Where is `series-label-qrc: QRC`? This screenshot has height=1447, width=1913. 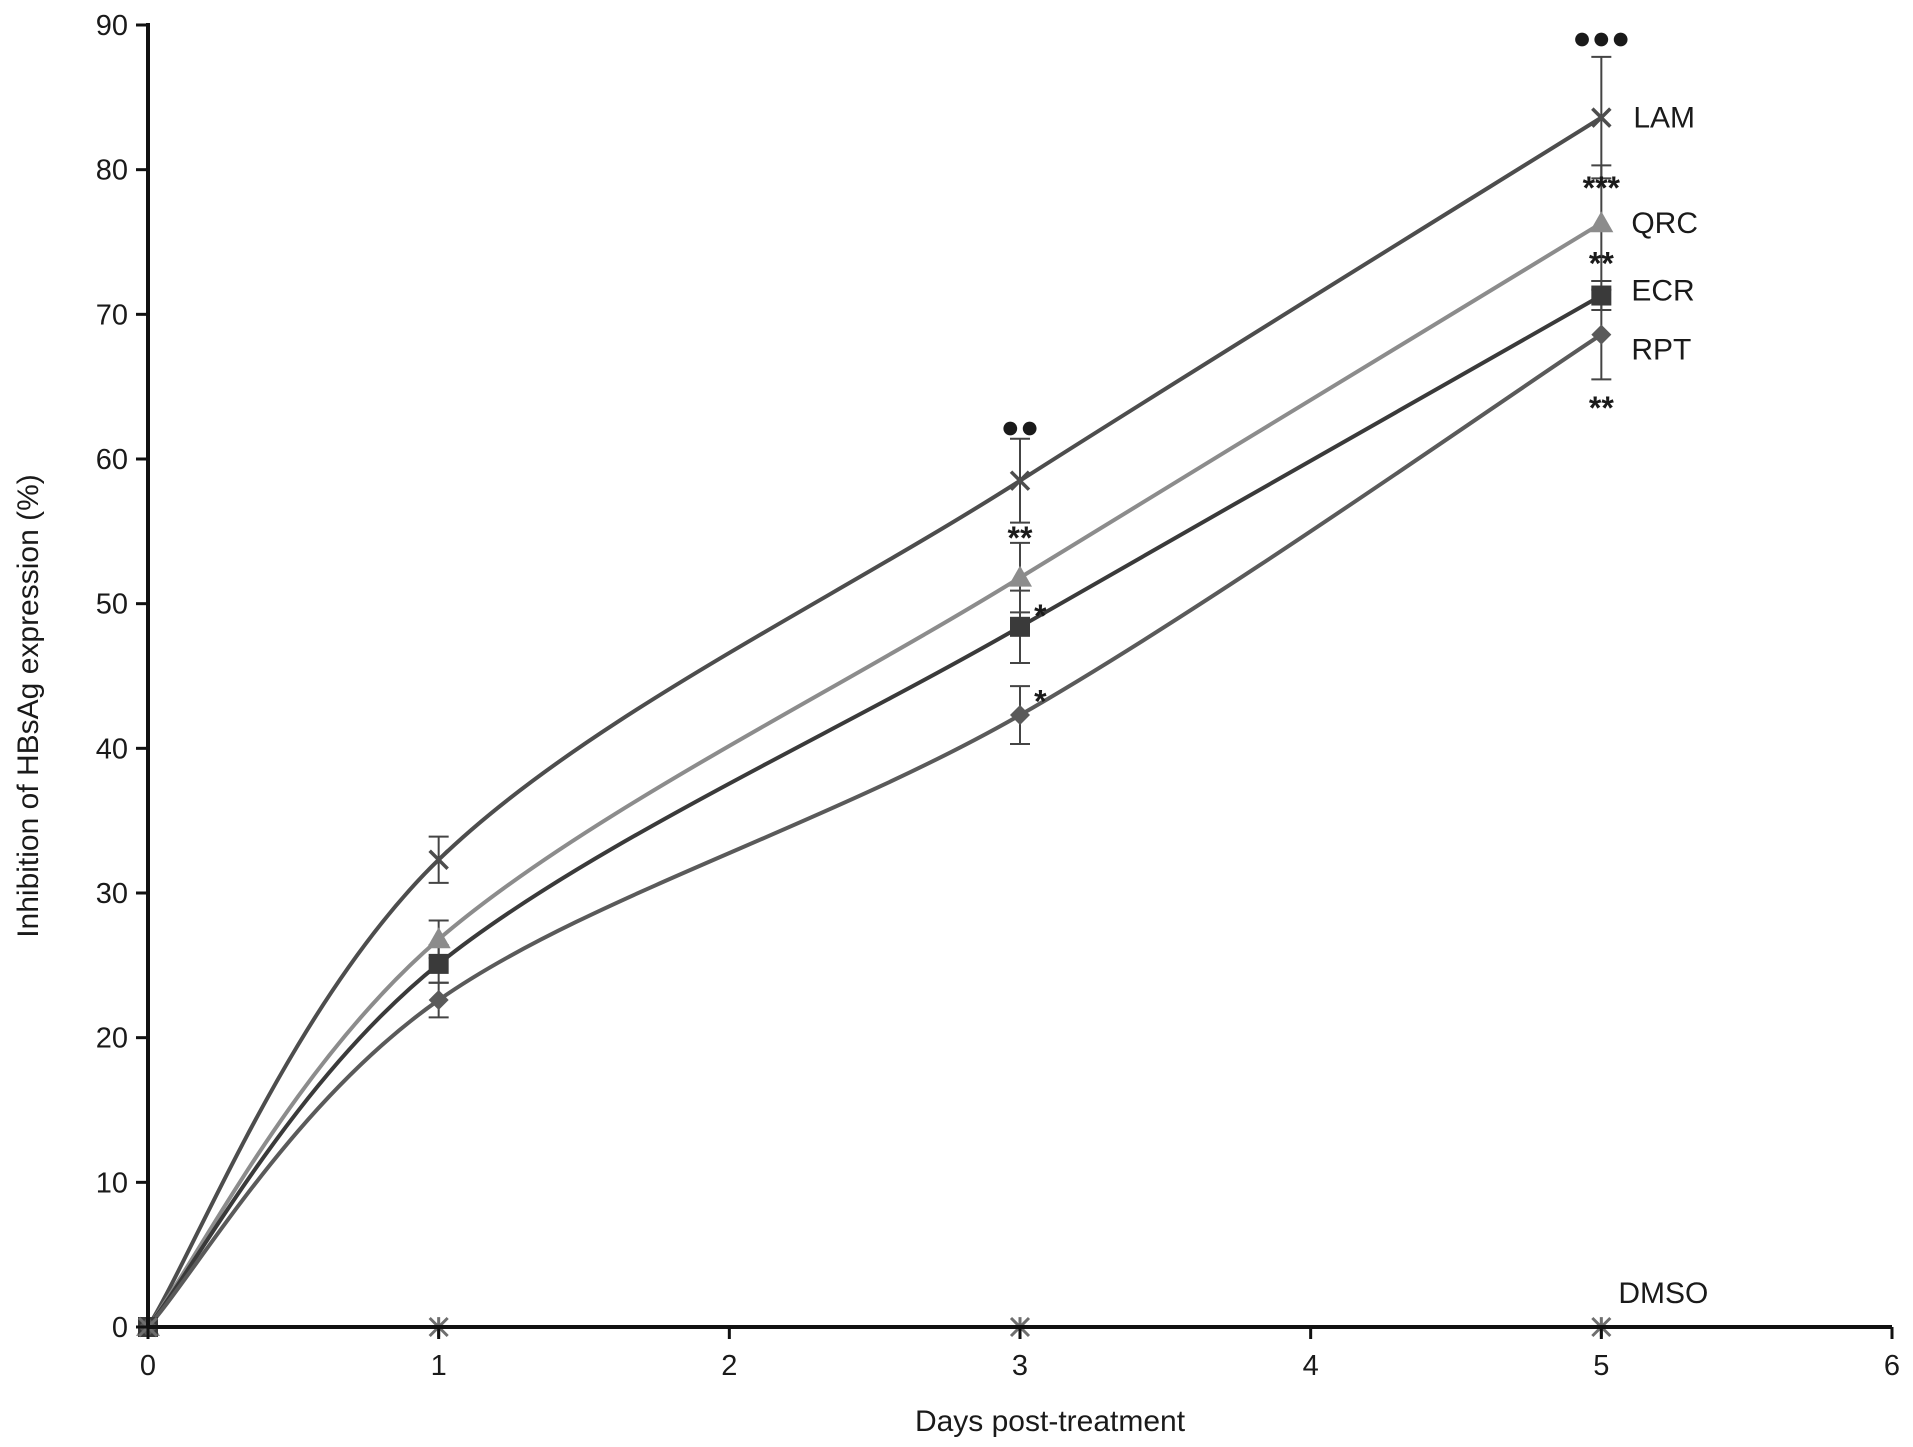 series-label-qrc: QRC is located at coordinates (1664, 223).